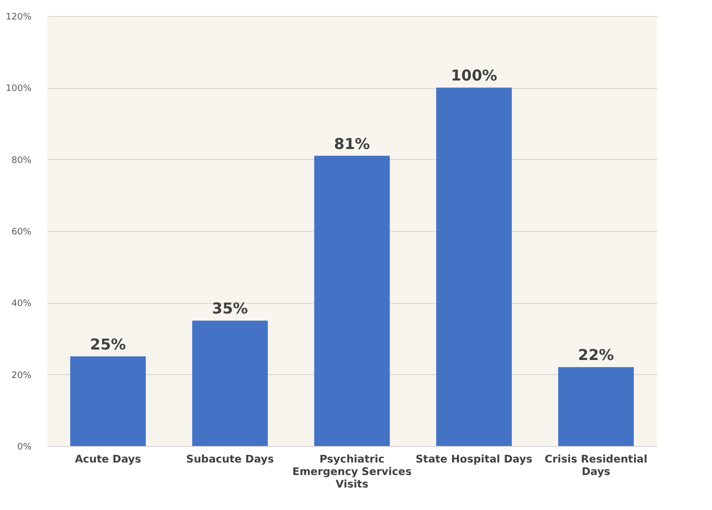 Image resolution: width=712 pixels, height=510 pixels. Describe the element at coordinates (21, 304) in the screenshot. I see `y-tick-label: 40%` at that location.